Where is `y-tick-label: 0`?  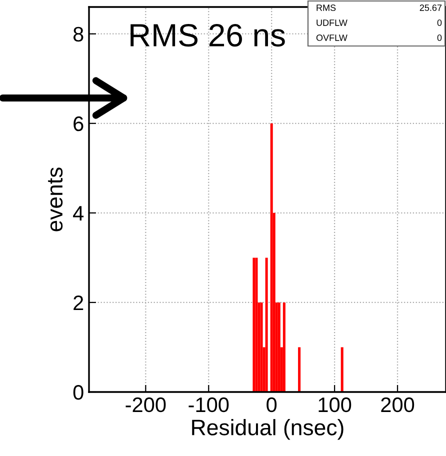
y-tick-label: 0 is located at coordinates (78, 392).